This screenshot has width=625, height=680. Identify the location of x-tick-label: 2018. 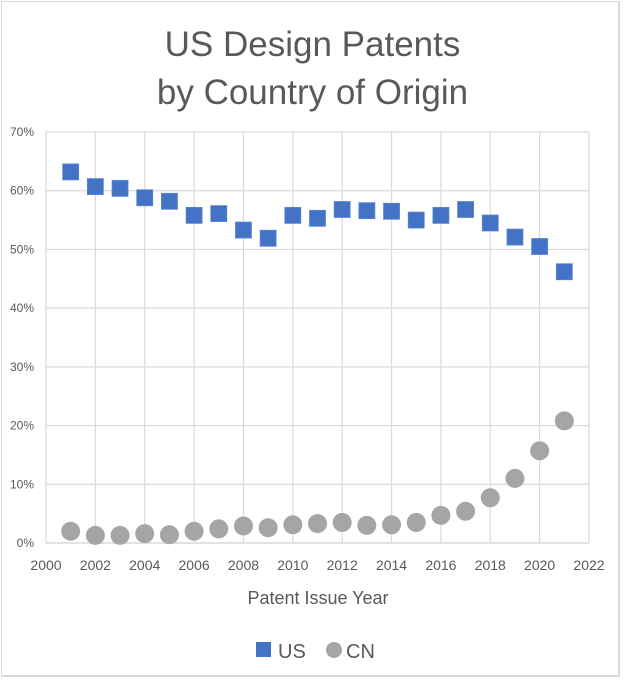
(490, 565).